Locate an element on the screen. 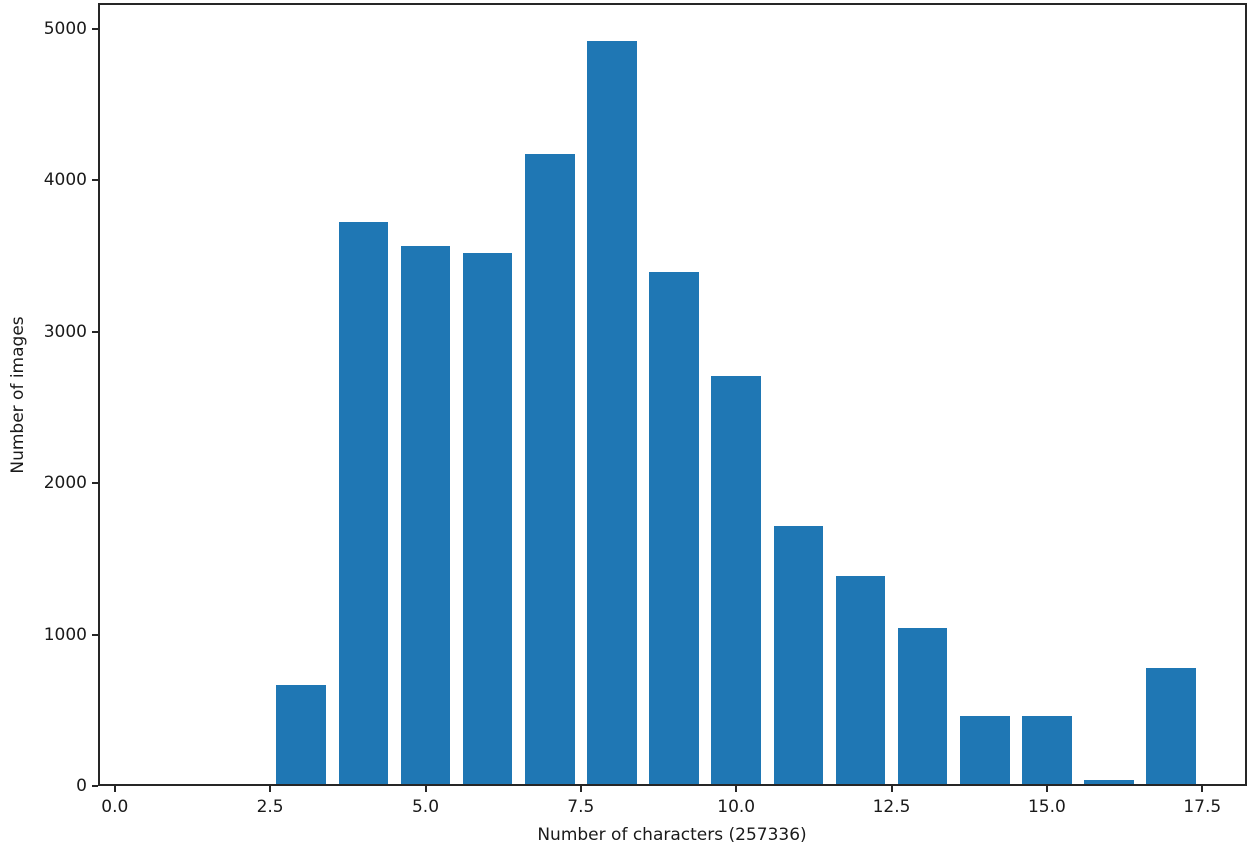 The height and width of the screenshot is (854, 1250). y-tick-label: 1000 is located at coordinates (65, 634).